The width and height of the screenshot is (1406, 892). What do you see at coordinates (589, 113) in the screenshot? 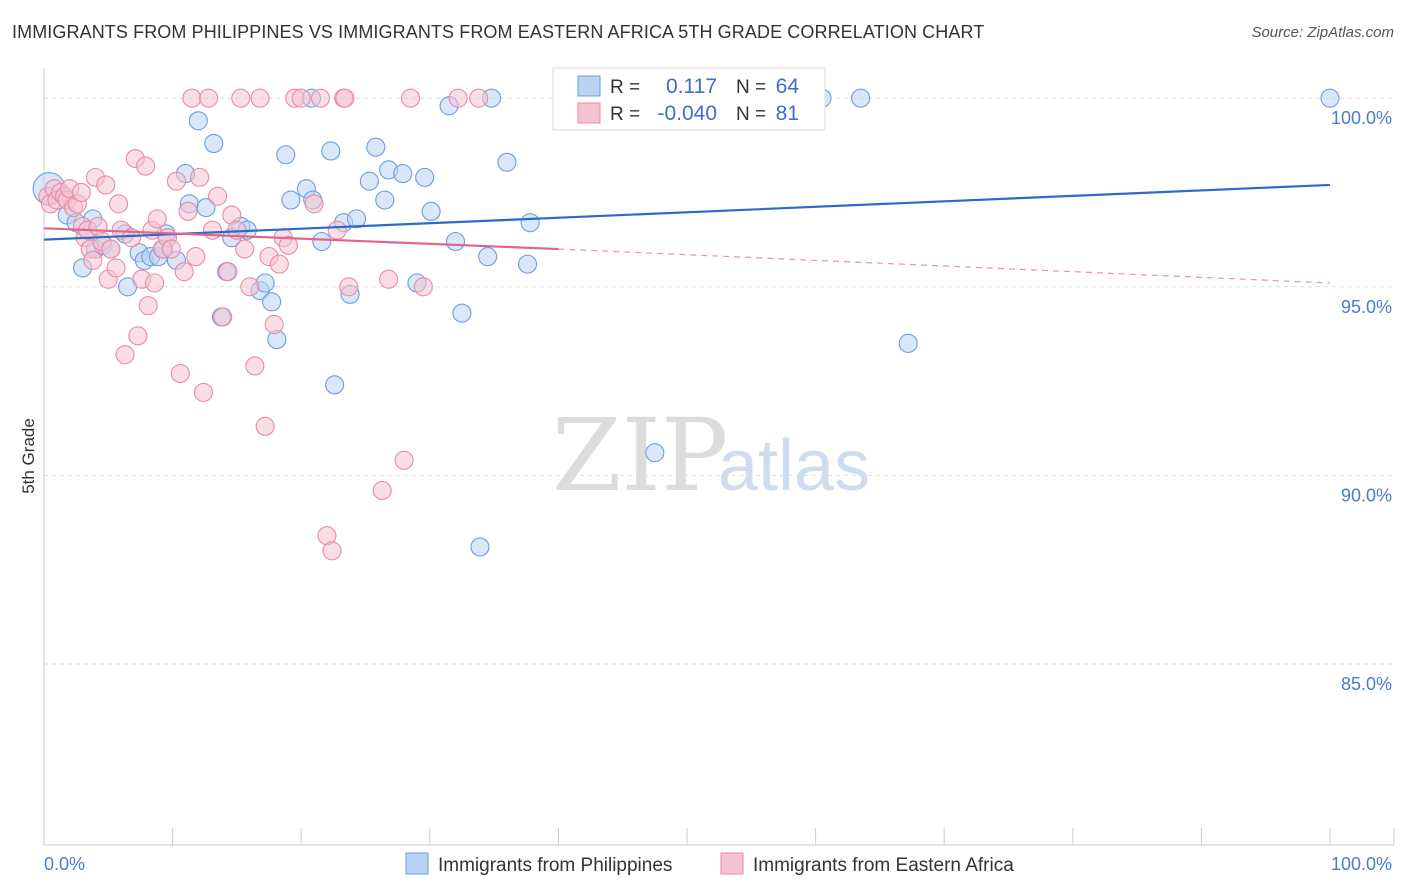
I see `legend-swatch-eastern-africa` at bounding box center [589, 113].